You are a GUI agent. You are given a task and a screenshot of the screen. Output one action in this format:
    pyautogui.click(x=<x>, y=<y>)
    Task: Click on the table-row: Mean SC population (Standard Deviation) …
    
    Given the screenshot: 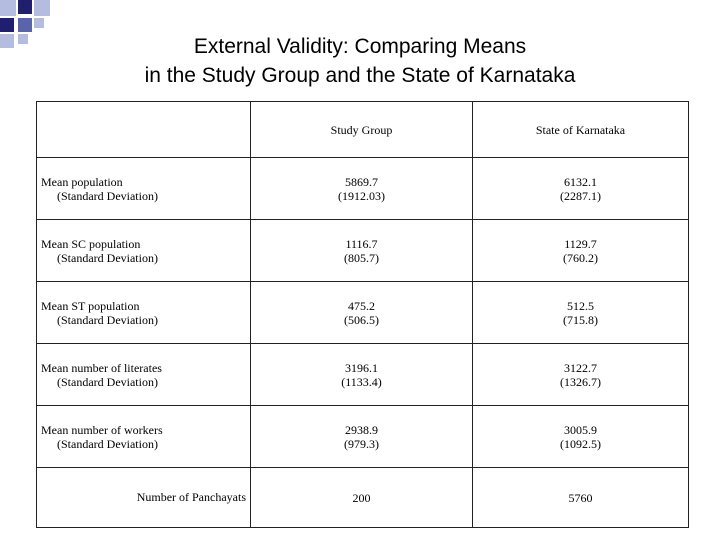 What is the action you would take?
    pyautogui.click(x=362, y=250)
    